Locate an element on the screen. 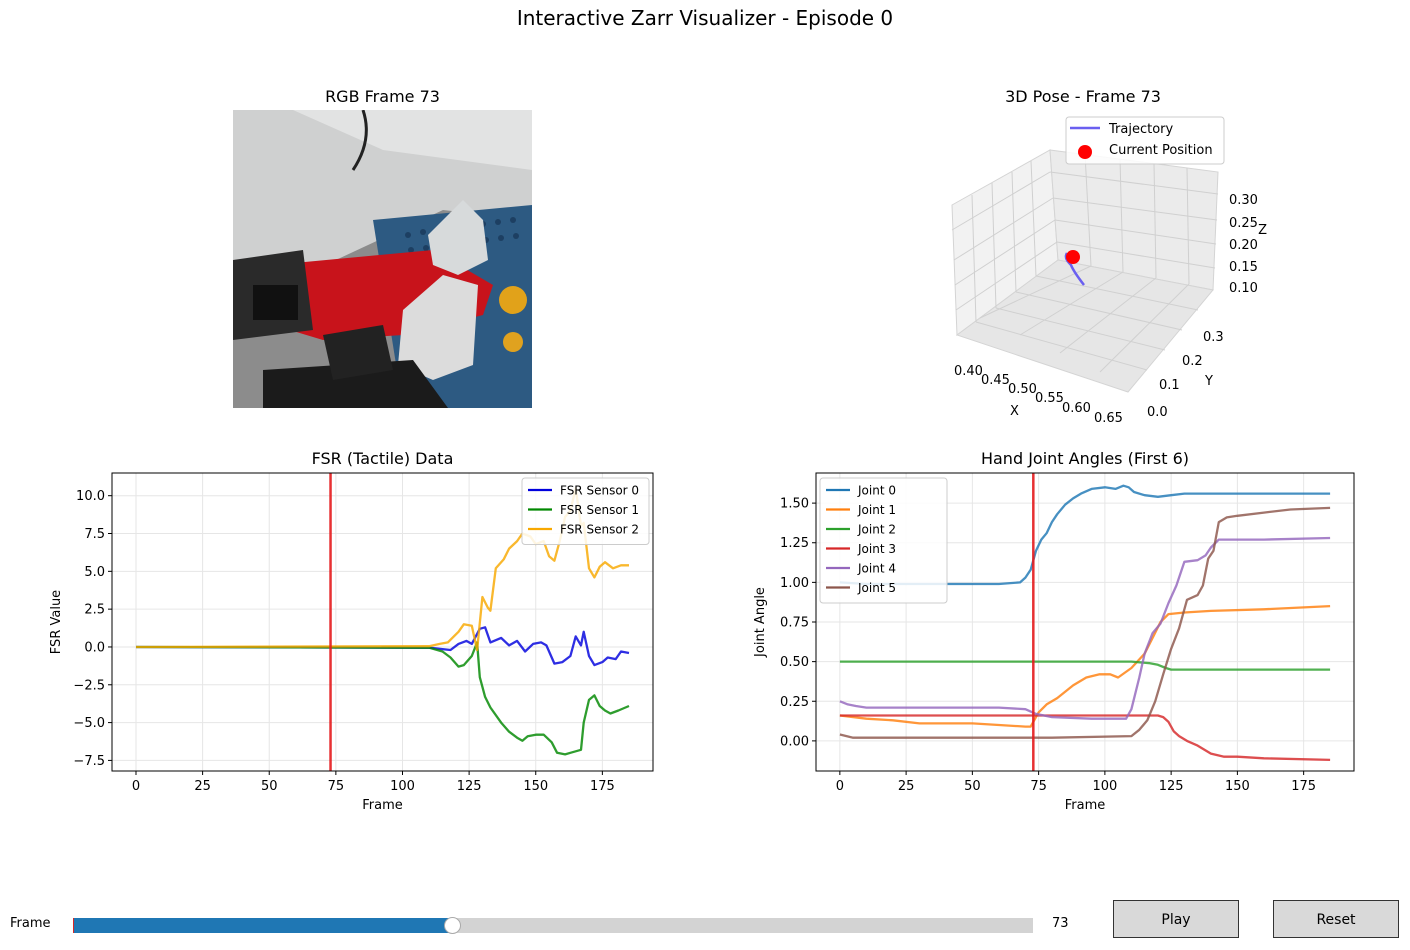  y-axis-label: FSR Value is located at coordinates (56, 622).